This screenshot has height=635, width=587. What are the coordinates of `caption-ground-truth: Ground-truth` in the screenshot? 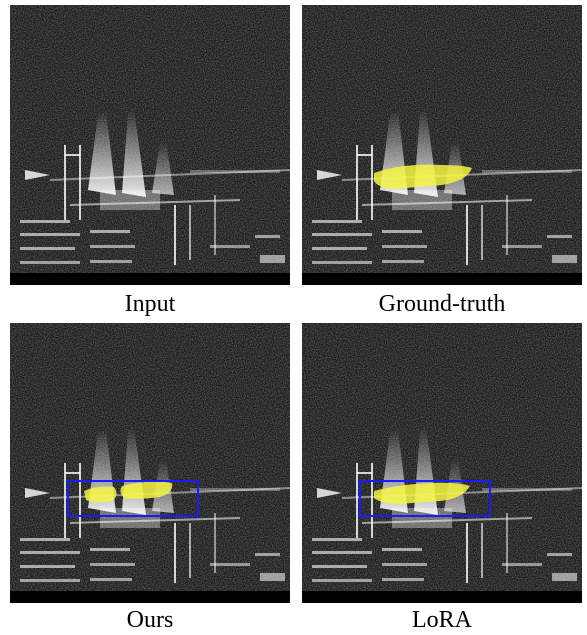 It's located at (442, 304).